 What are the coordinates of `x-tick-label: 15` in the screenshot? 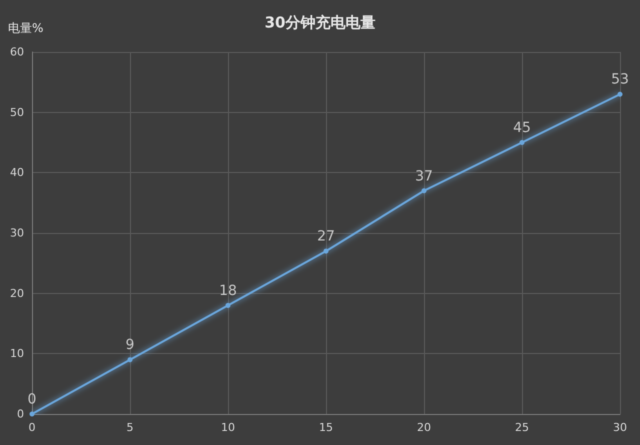 It's located at (326, 427).